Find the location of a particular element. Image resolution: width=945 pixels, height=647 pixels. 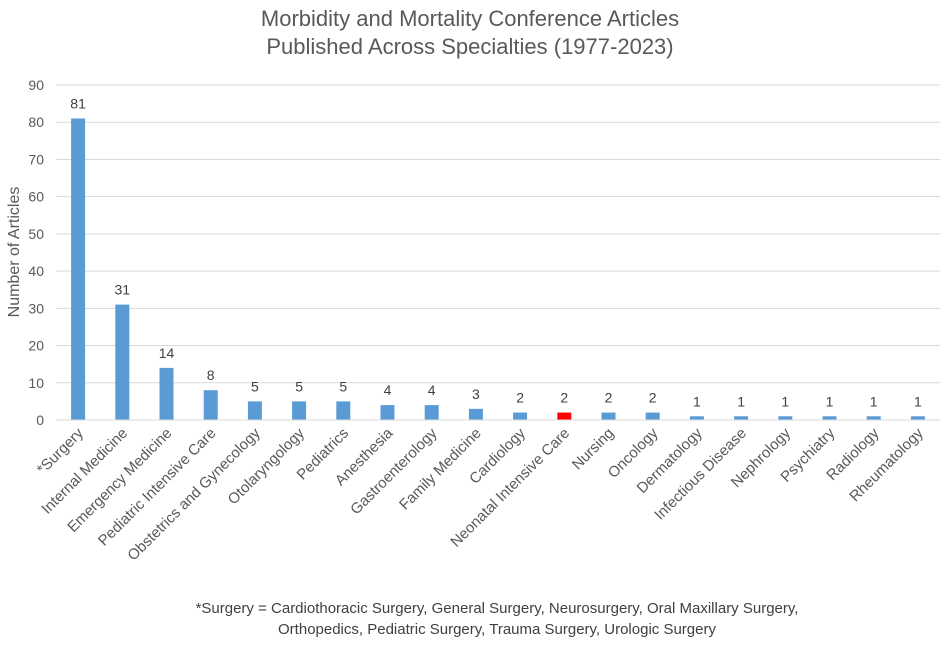

data-label: 3 is located at coordinates (476, 394).